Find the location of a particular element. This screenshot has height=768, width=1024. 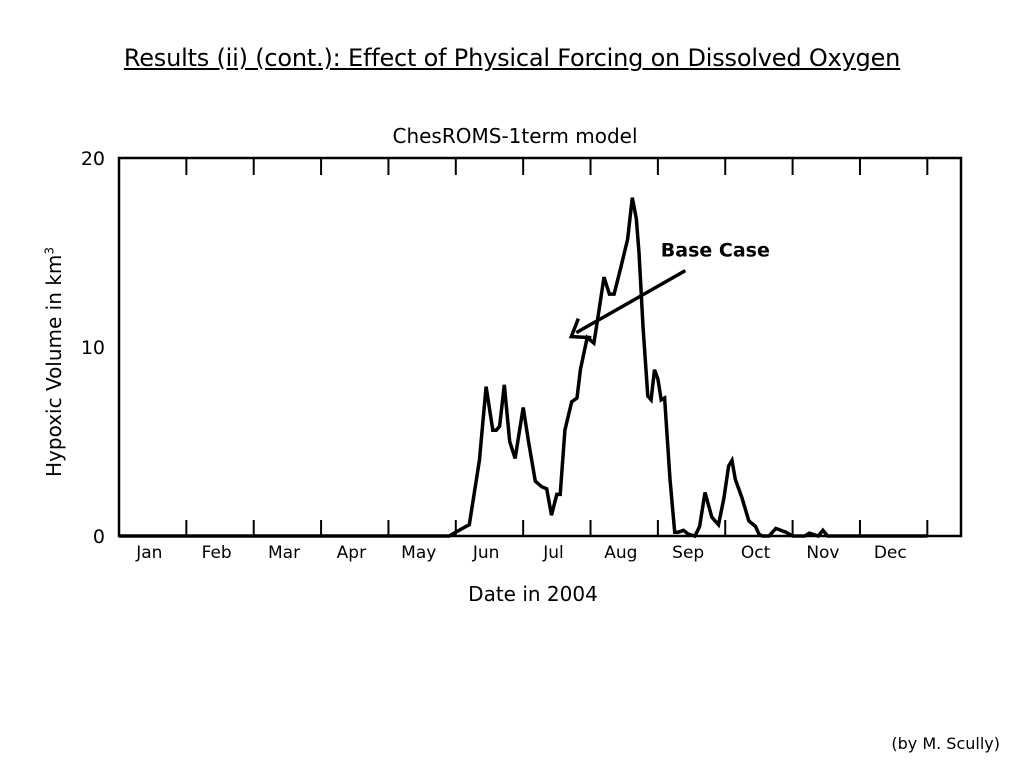

x-tick-label: Jan is located at coordinates (148, 553).